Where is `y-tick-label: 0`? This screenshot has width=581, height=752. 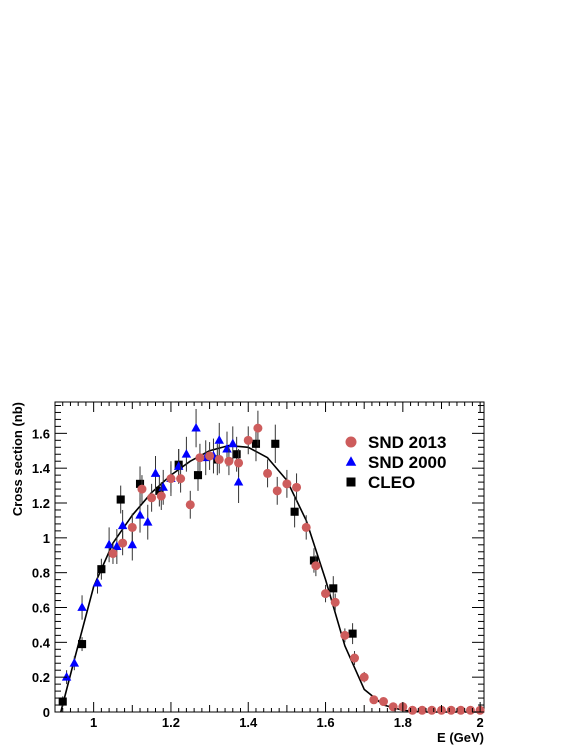
y-tick-label: 0 is located at coordinates (46, 712).